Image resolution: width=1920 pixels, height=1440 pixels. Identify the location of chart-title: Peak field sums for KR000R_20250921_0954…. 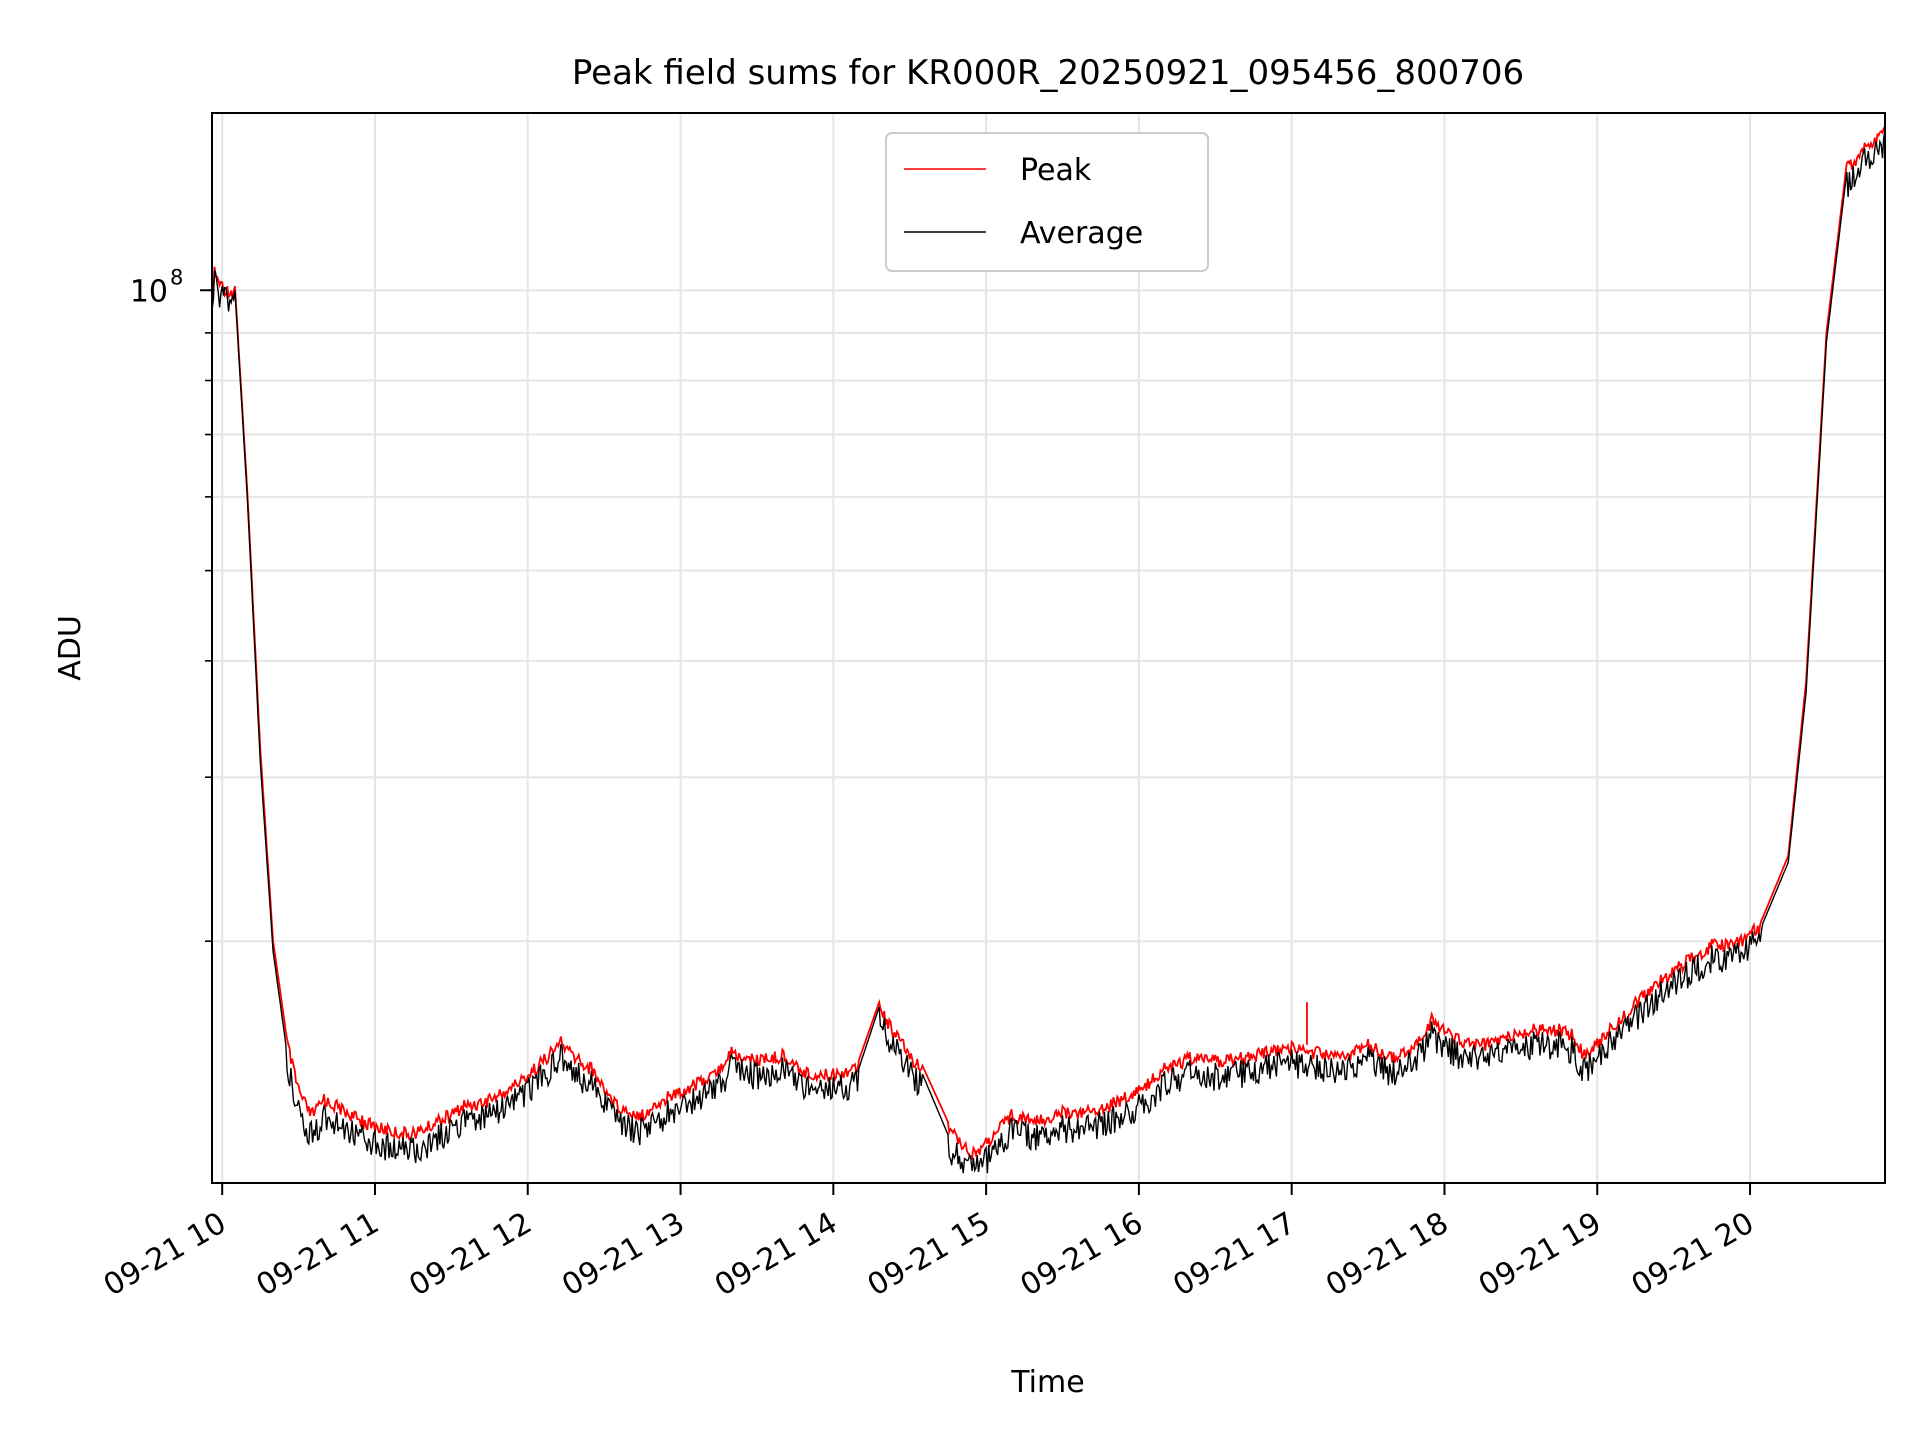
(1048, 73).